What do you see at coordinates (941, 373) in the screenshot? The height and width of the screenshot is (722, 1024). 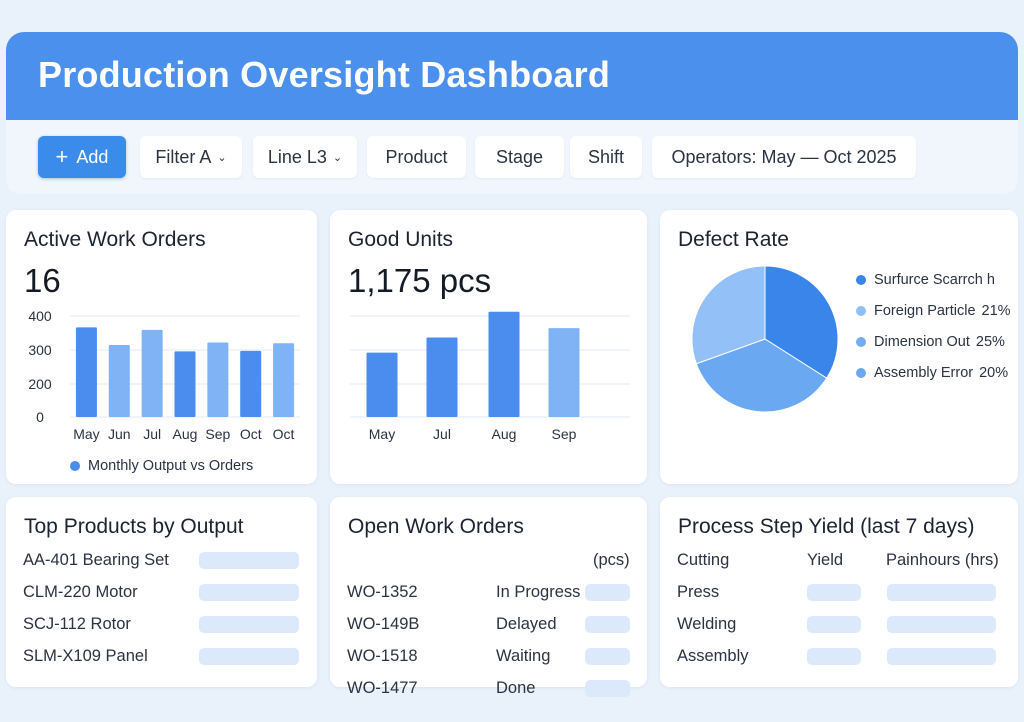 I see `legend-label: Assembly Error 20%` at bounding box center [941, 373].